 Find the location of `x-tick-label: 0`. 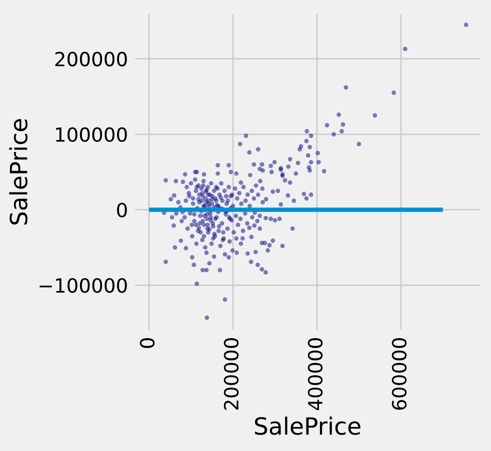

x-tick-label: 0 is located at coordinates (147, 343).